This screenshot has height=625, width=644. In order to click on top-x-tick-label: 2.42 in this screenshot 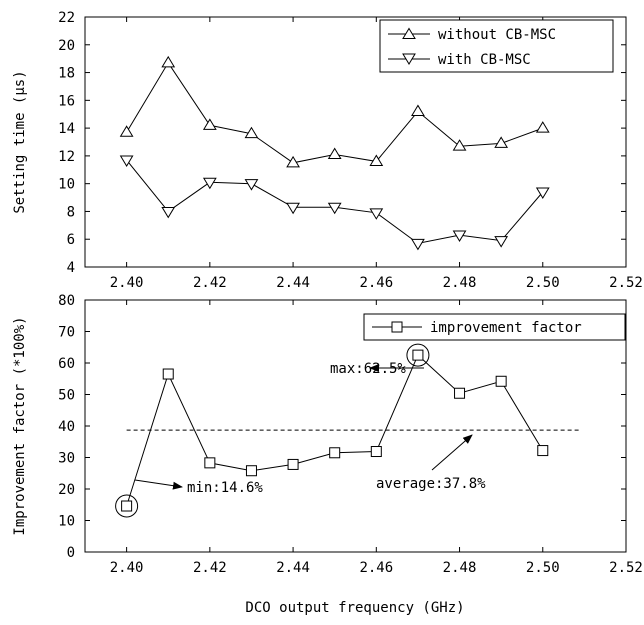, I will do `click(210, 283)`.